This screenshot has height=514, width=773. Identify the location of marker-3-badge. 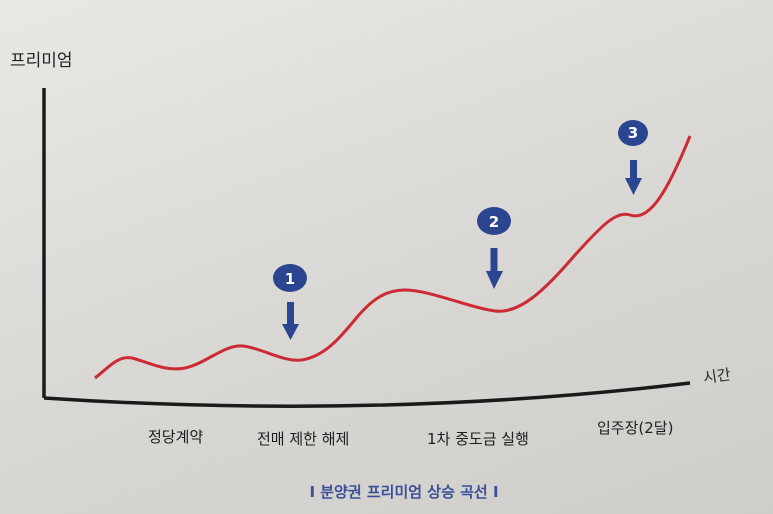
(633, 133).